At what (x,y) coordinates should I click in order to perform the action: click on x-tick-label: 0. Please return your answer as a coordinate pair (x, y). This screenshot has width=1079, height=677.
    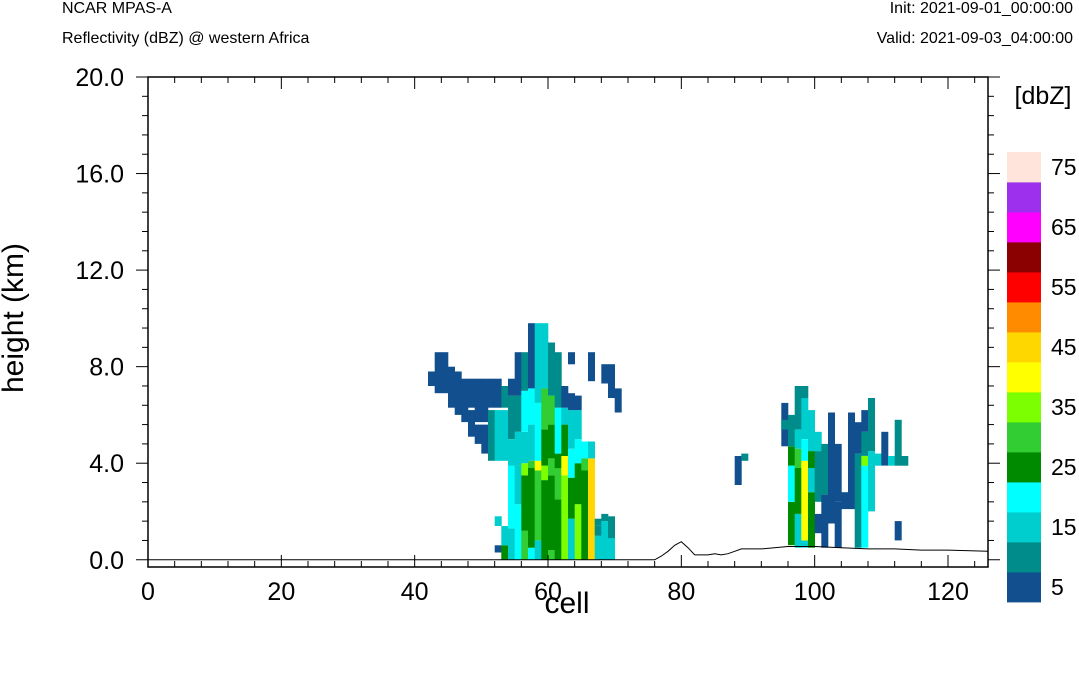
    Looking at the image, I should click on (148, 592).